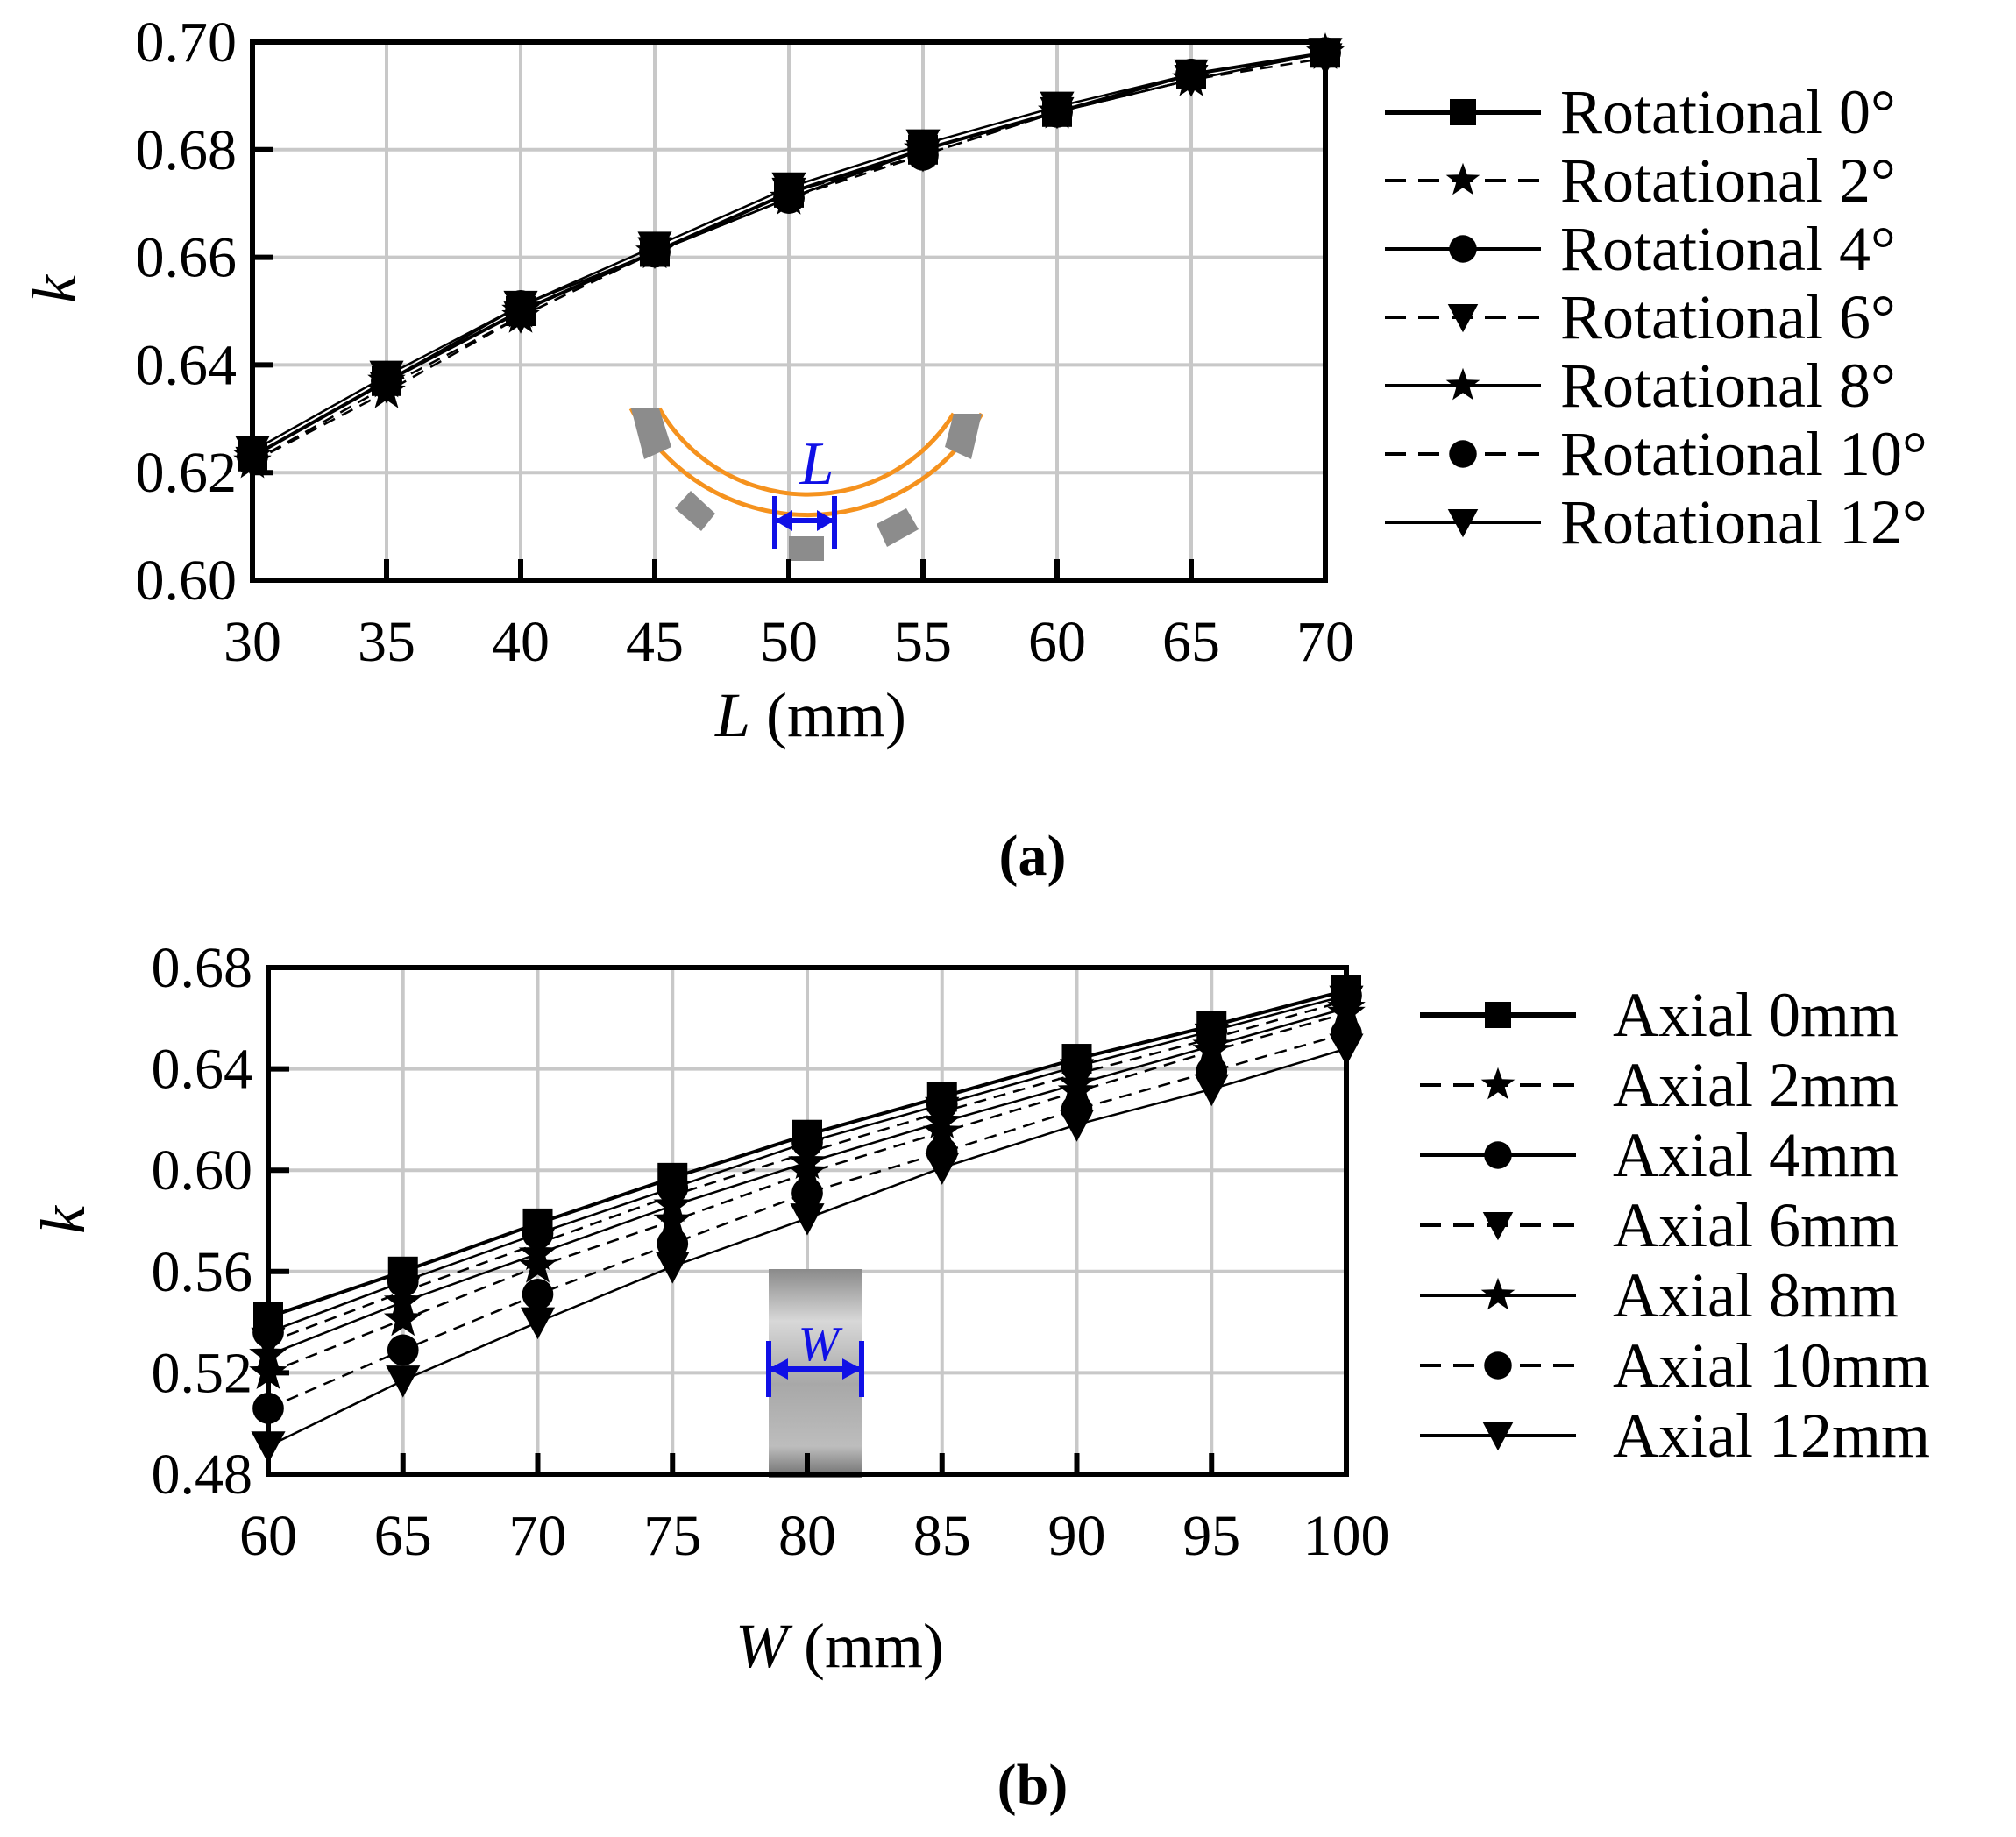 This screenshot has height=1837, width=2016. Describe the element at coordinates (202, 1272) in the screenshot. I see `y-tick-label: 0.56` at that location.